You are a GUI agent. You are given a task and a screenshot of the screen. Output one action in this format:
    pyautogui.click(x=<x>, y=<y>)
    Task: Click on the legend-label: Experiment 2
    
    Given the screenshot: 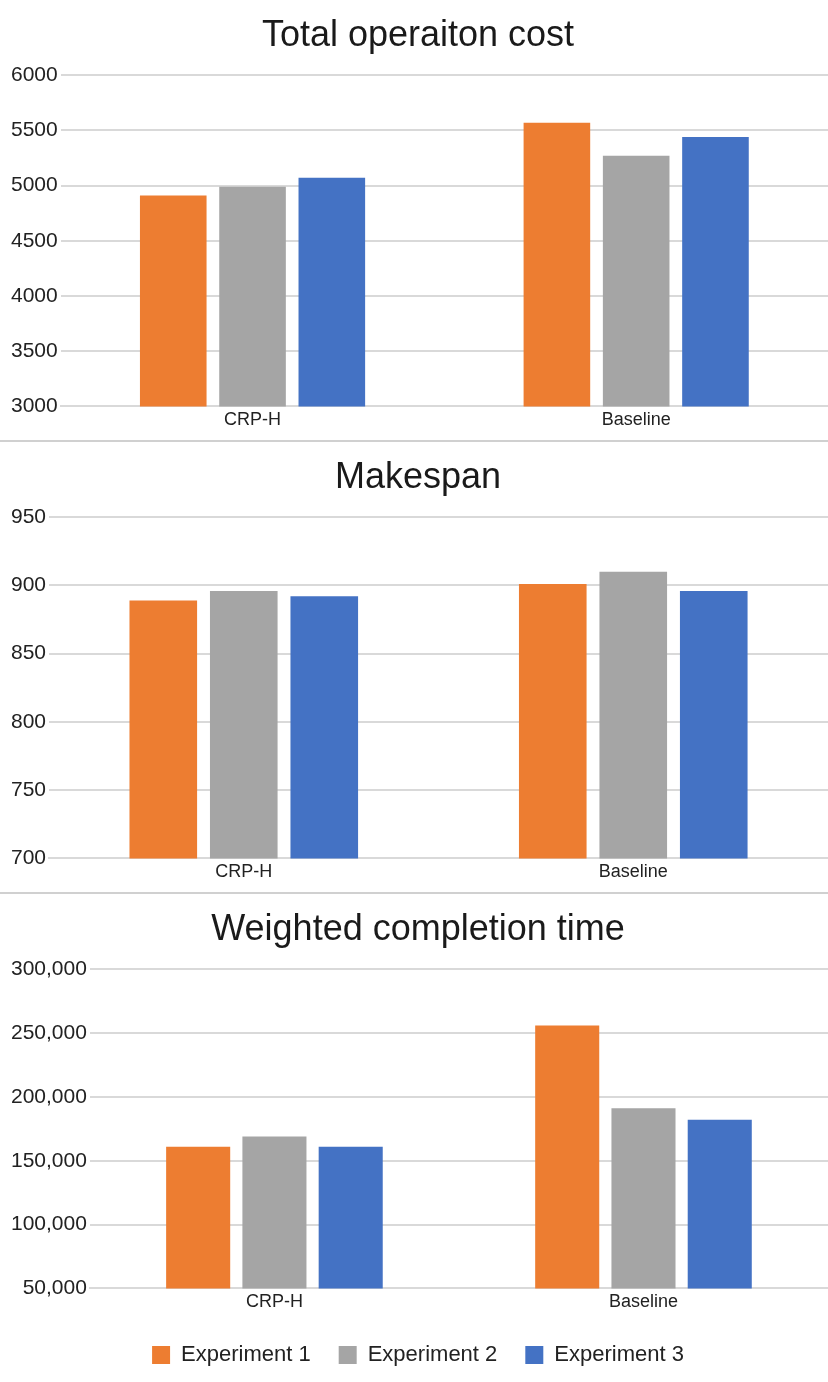 What is the action you would take?
    pyautogui.click(x=432, y=1354)
    